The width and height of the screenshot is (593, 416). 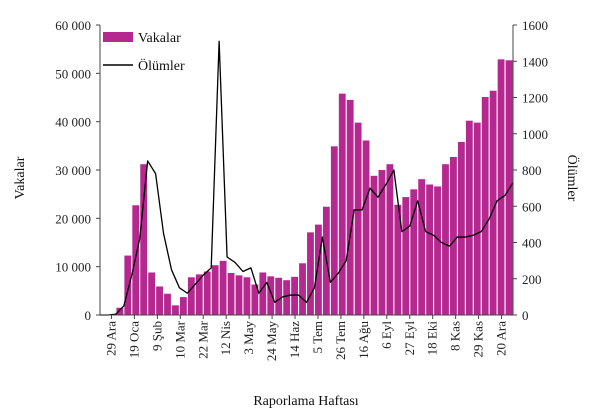 What do you see at coordinates (271, 341) in the screenshot?
I see `x-tick-label: 24 May` at bounding box center [271, 341].